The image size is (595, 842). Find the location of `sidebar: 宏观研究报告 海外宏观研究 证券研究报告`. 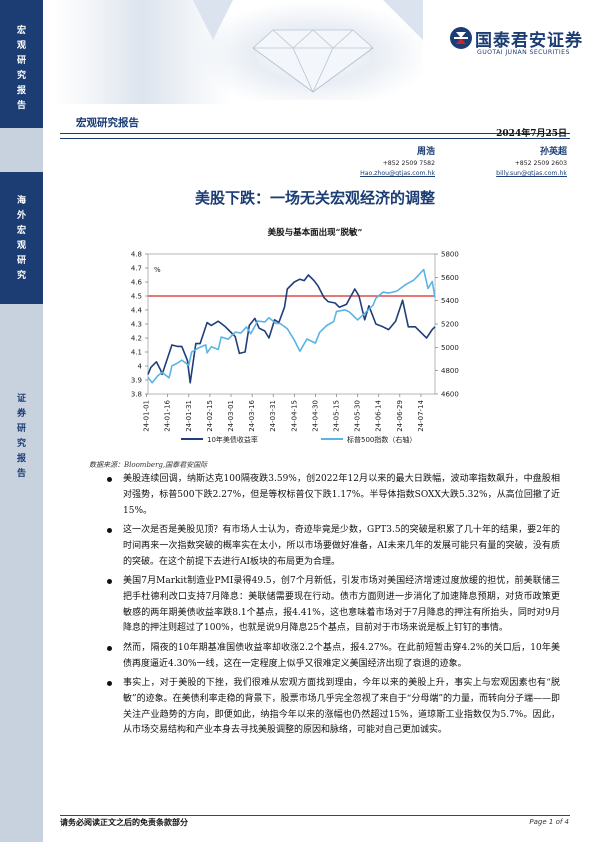

sidebar: 宏观研究报告 海外宏观研究 证券研究报告 is located at coordinates (21, 421).